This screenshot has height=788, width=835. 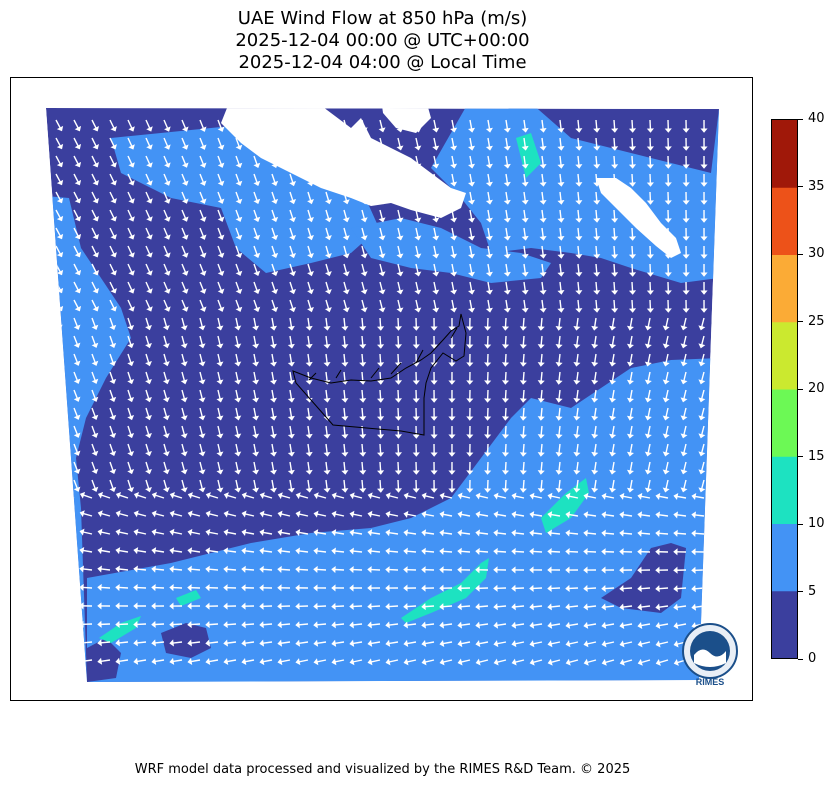 I want to click on rimes-logo: RIMES, so click(x=710, y=655).